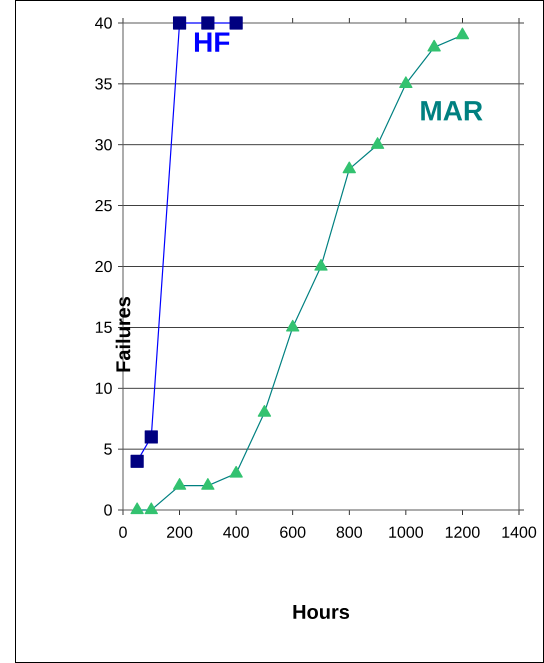  I want to click on y-tick-label: 20, so click(103, 266).